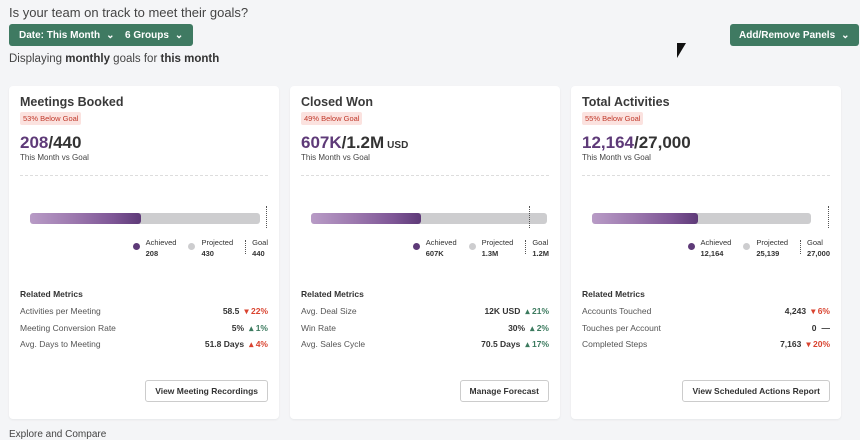  Describe the element at coordinates (333, 344) in the screenshot. I see `metric-label: Avg. Sales Cycle` at that location.